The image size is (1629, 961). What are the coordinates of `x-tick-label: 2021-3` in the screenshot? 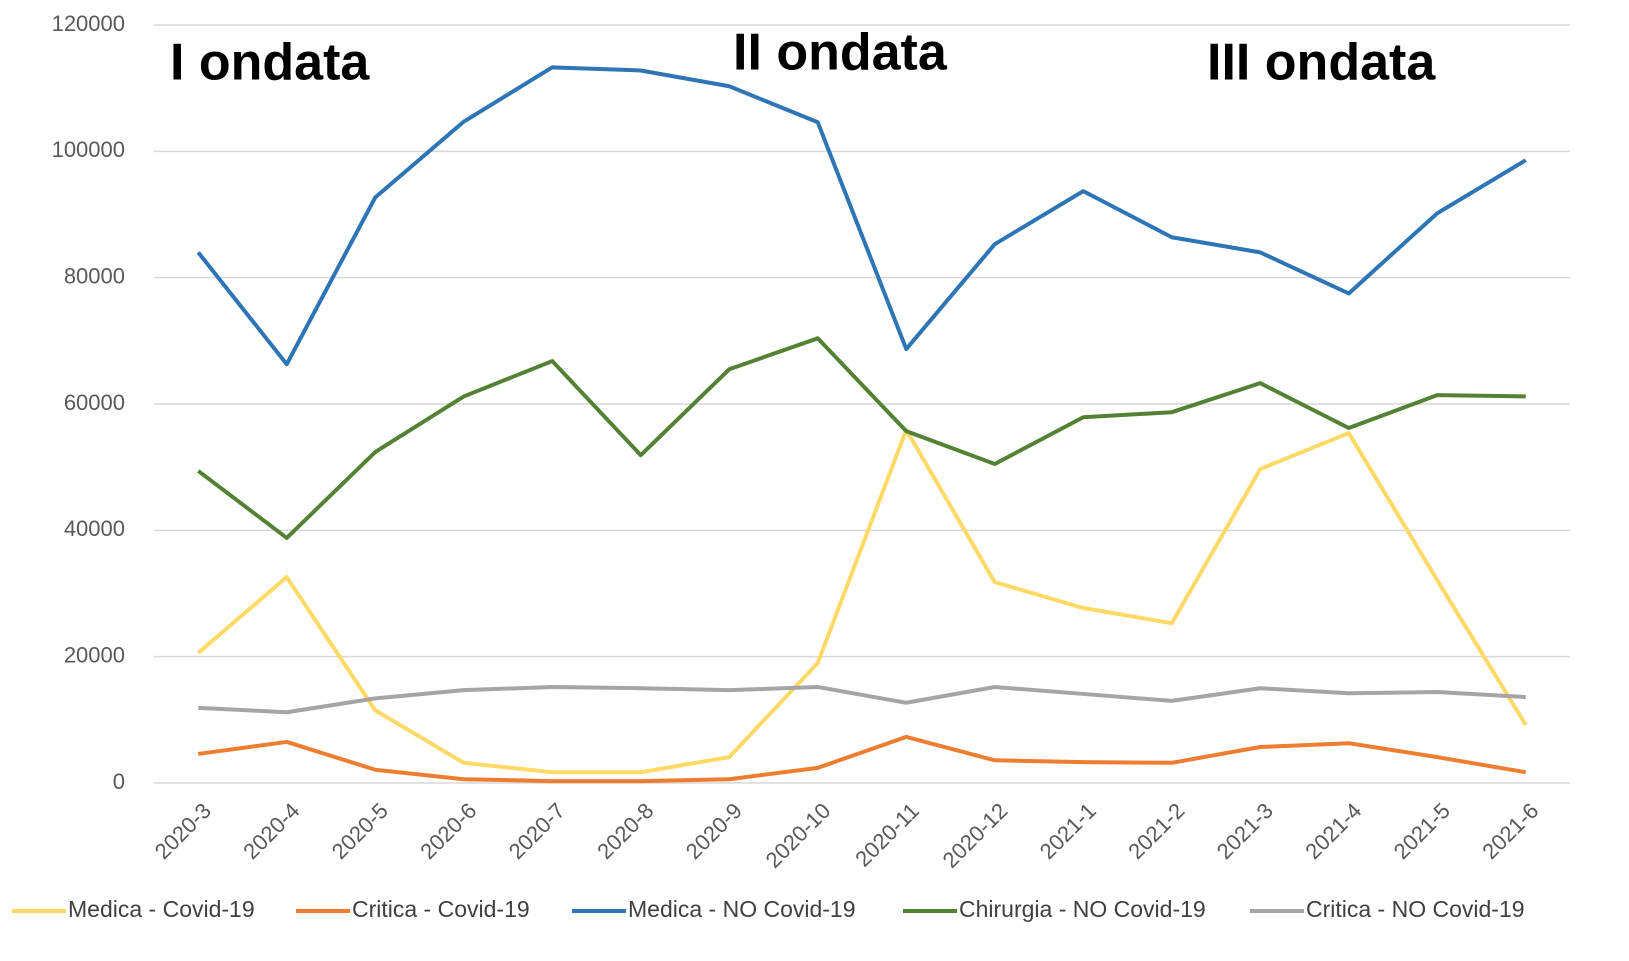 It's located at (1245, 831).